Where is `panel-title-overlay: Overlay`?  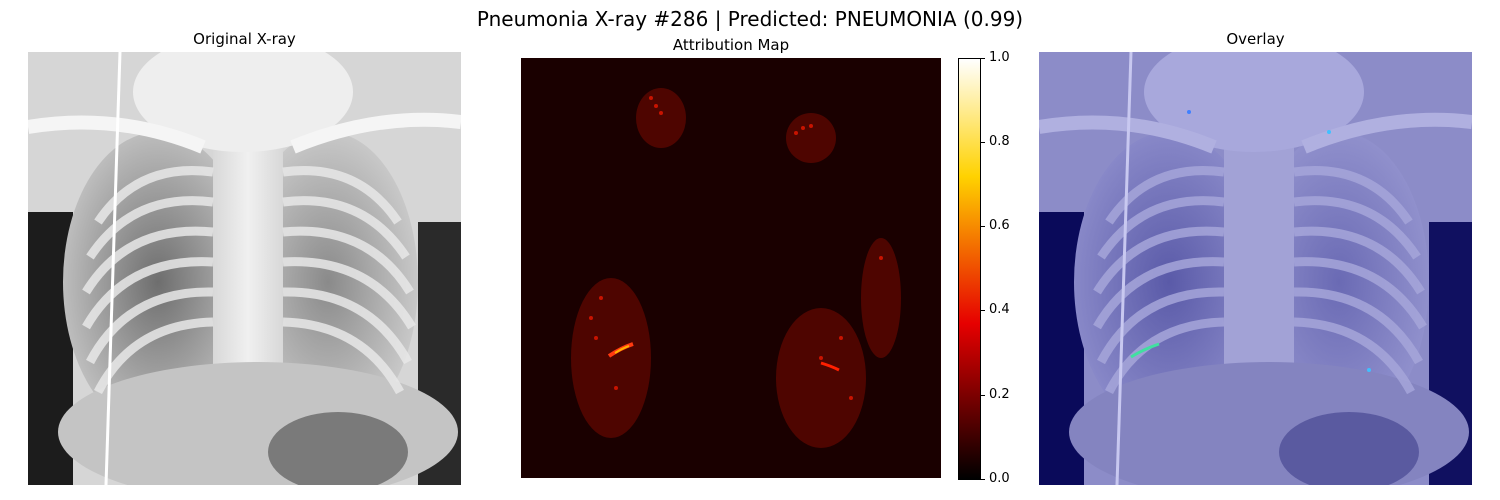 panel-title-overlay: Overlay is located at coordinates (1255, 39).